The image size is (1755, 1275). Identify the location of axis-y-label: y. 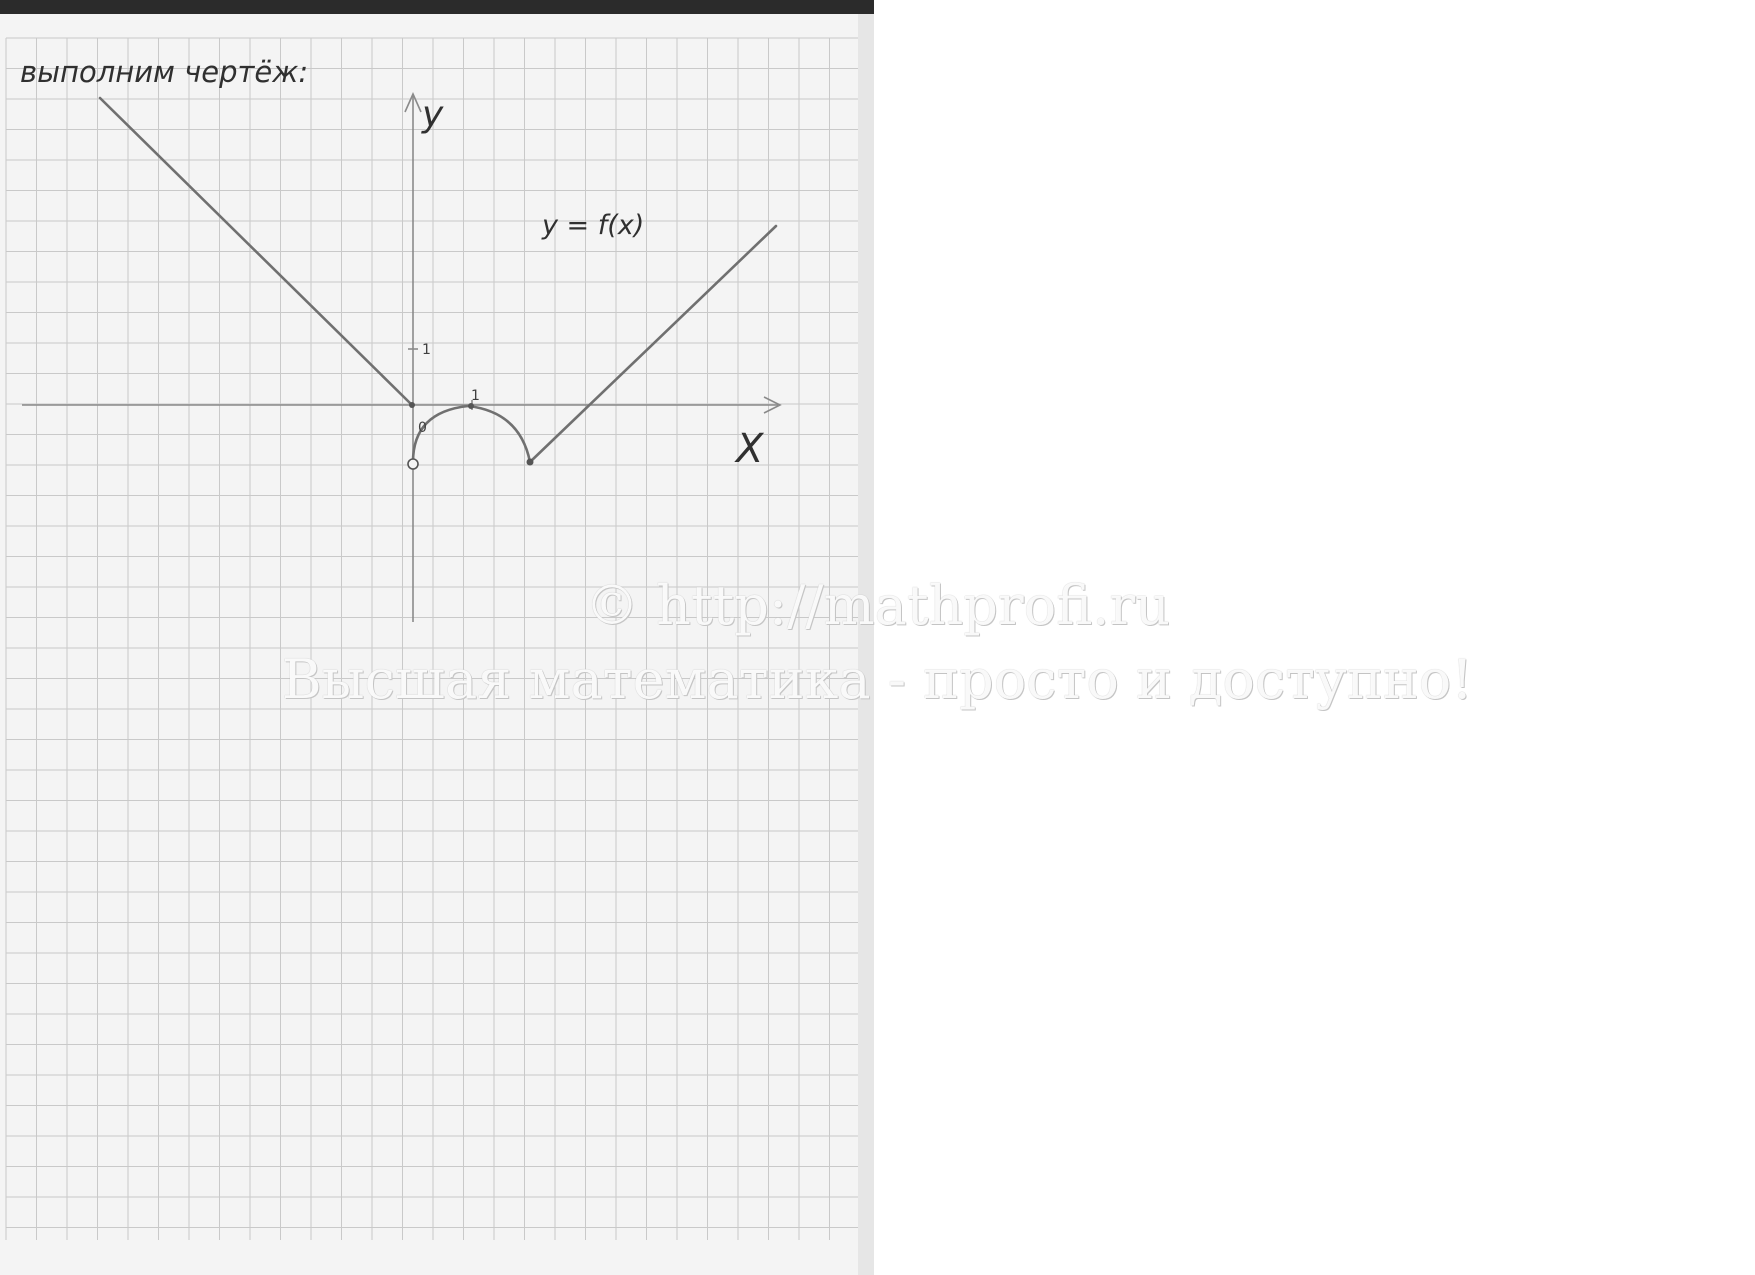
(432, 114).